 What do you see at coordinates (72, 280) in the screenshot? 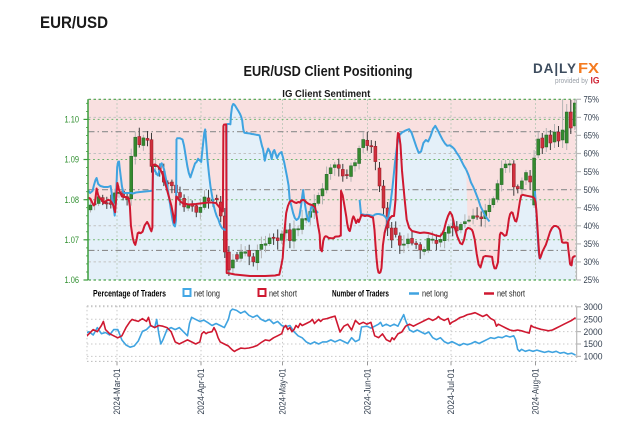
I see `svg-text: 1.06` at bounding box center [72, 280].